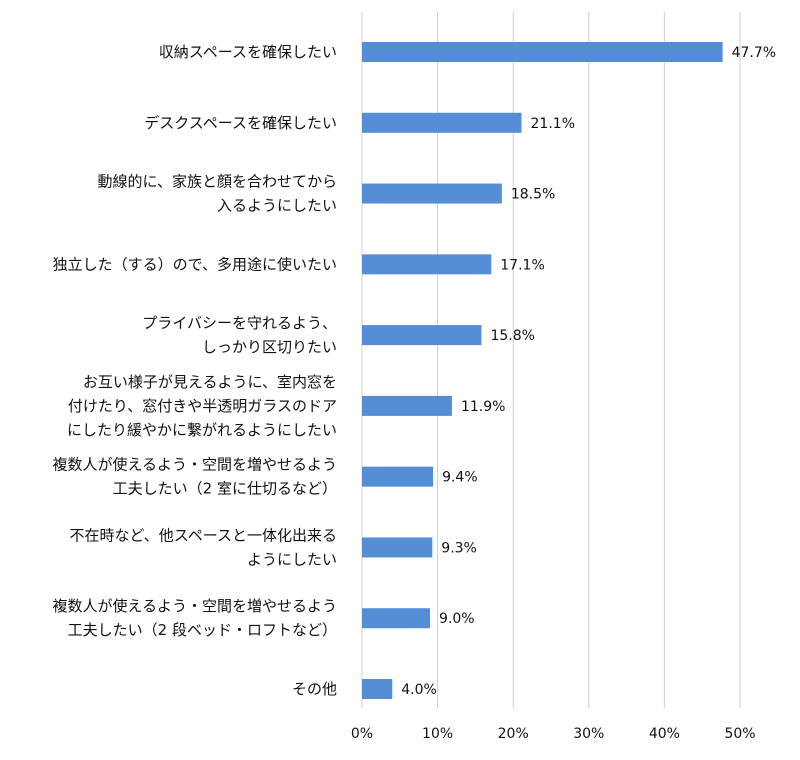 Image resolution: width=800 pixels, height=760 pixels. Describe the element at coordinates (292, 559) in the screenshot. I see `category-label-line: ようにしたい` at that location.